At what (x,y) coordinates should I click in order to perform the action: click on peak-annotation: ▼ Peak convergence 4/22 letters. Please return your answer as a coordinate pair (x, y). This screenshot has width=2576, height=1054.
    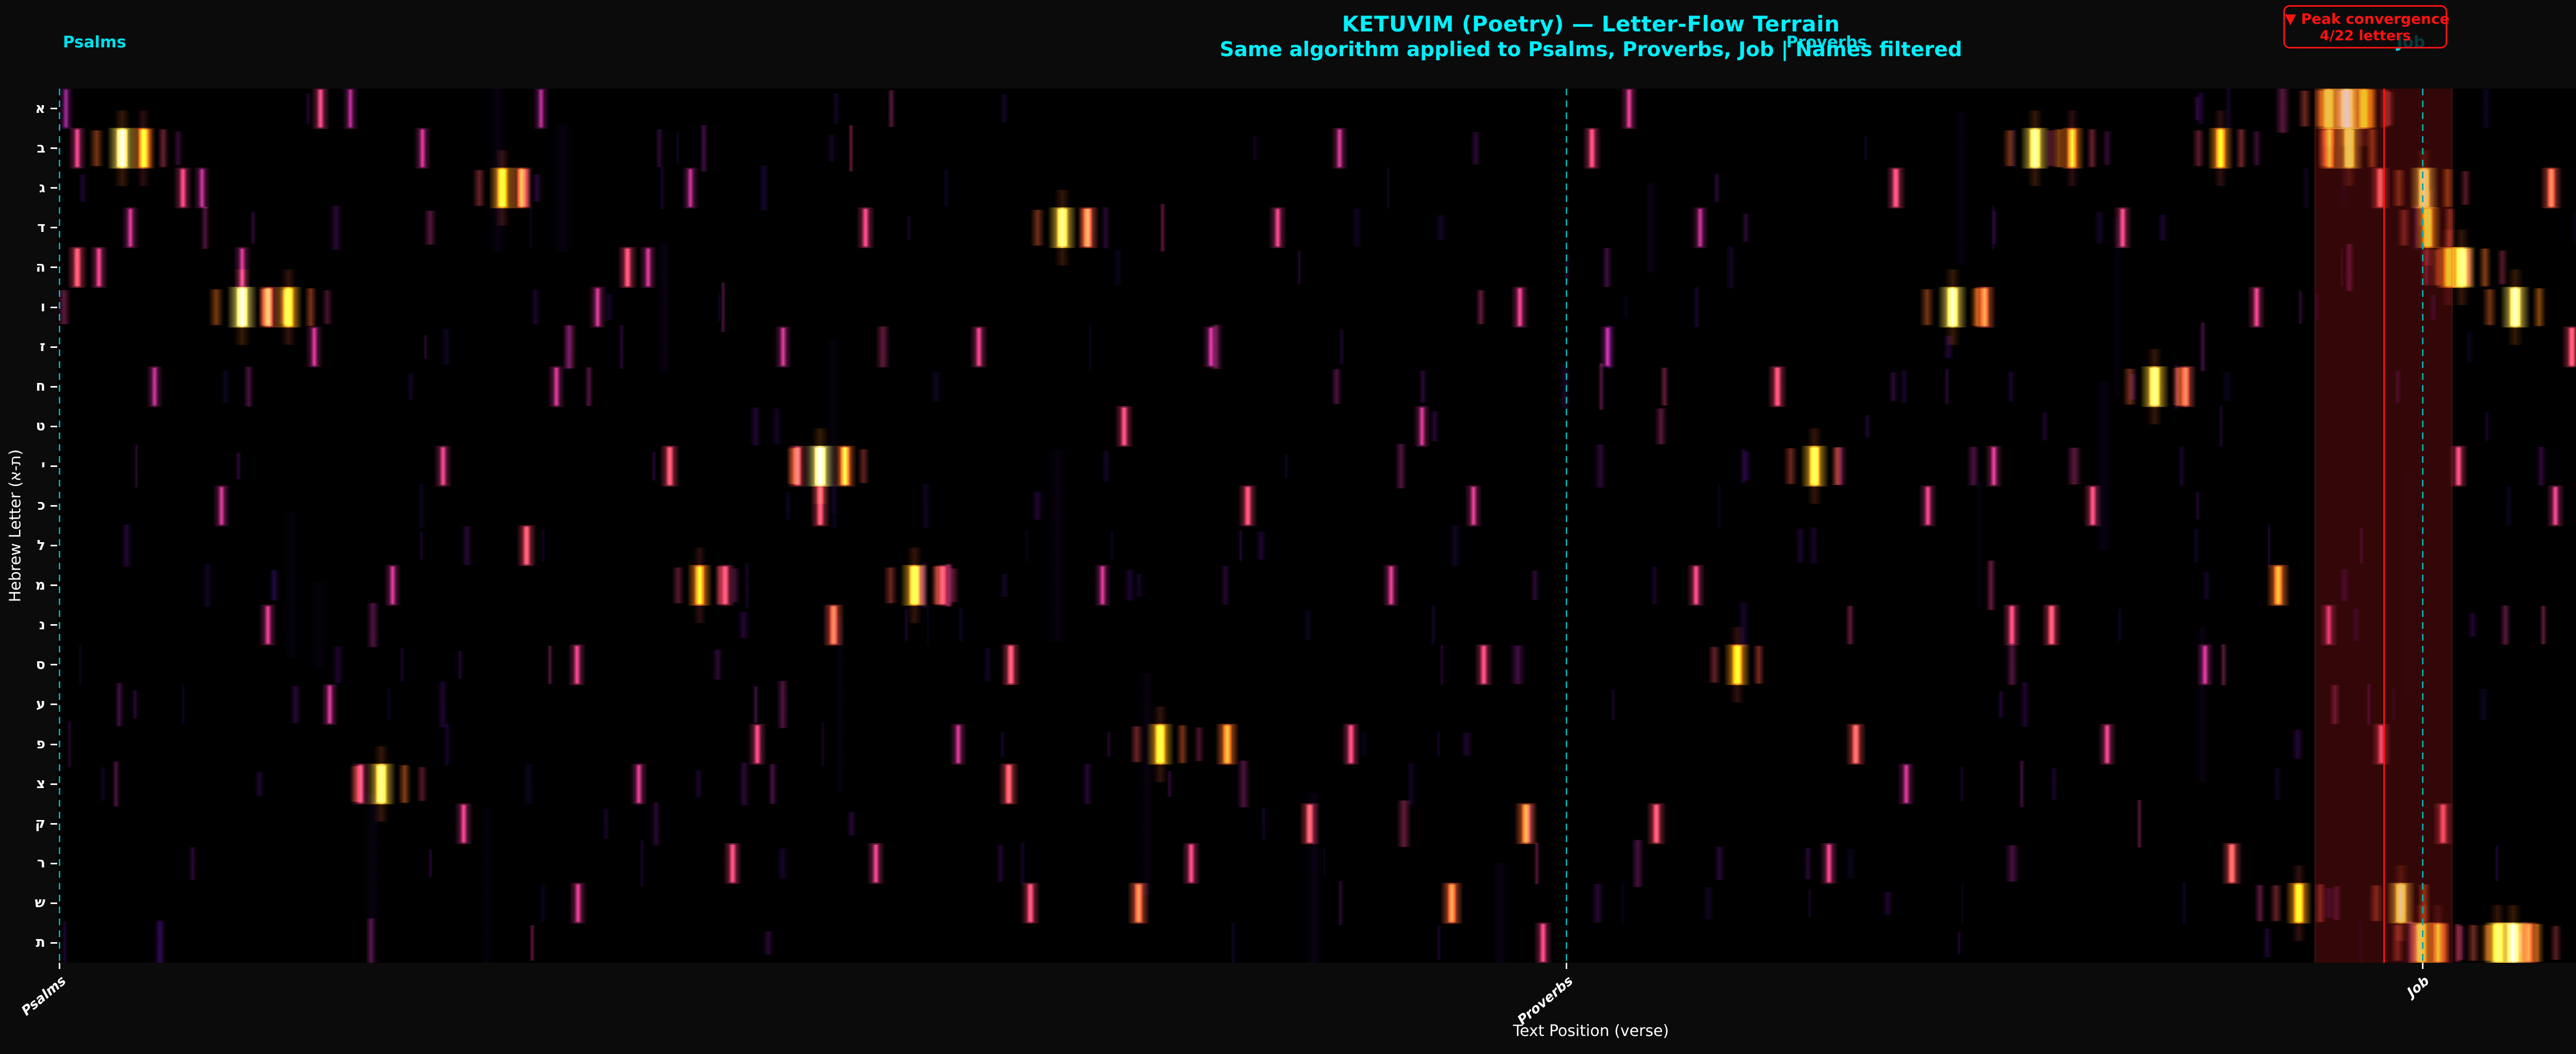
    Looking at the image, I should click on (2366, 26).